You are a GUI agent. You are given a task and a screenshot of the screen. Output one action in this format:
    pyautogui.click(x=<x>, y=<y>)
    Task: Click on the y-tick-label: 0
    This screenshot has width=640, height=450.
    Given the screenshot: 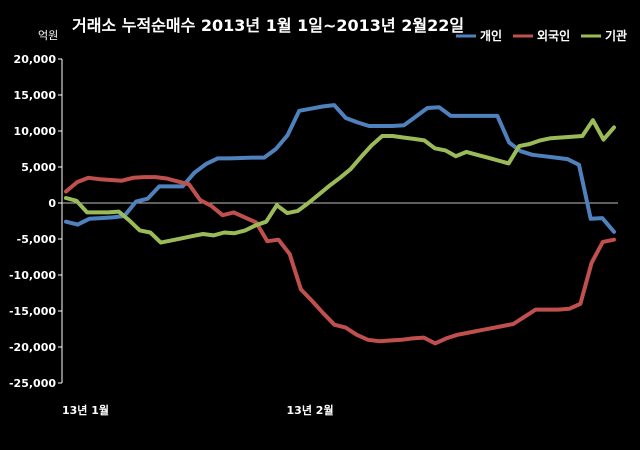 What is the action you would take?
    pyautogui.click(x=52, y=203)
    